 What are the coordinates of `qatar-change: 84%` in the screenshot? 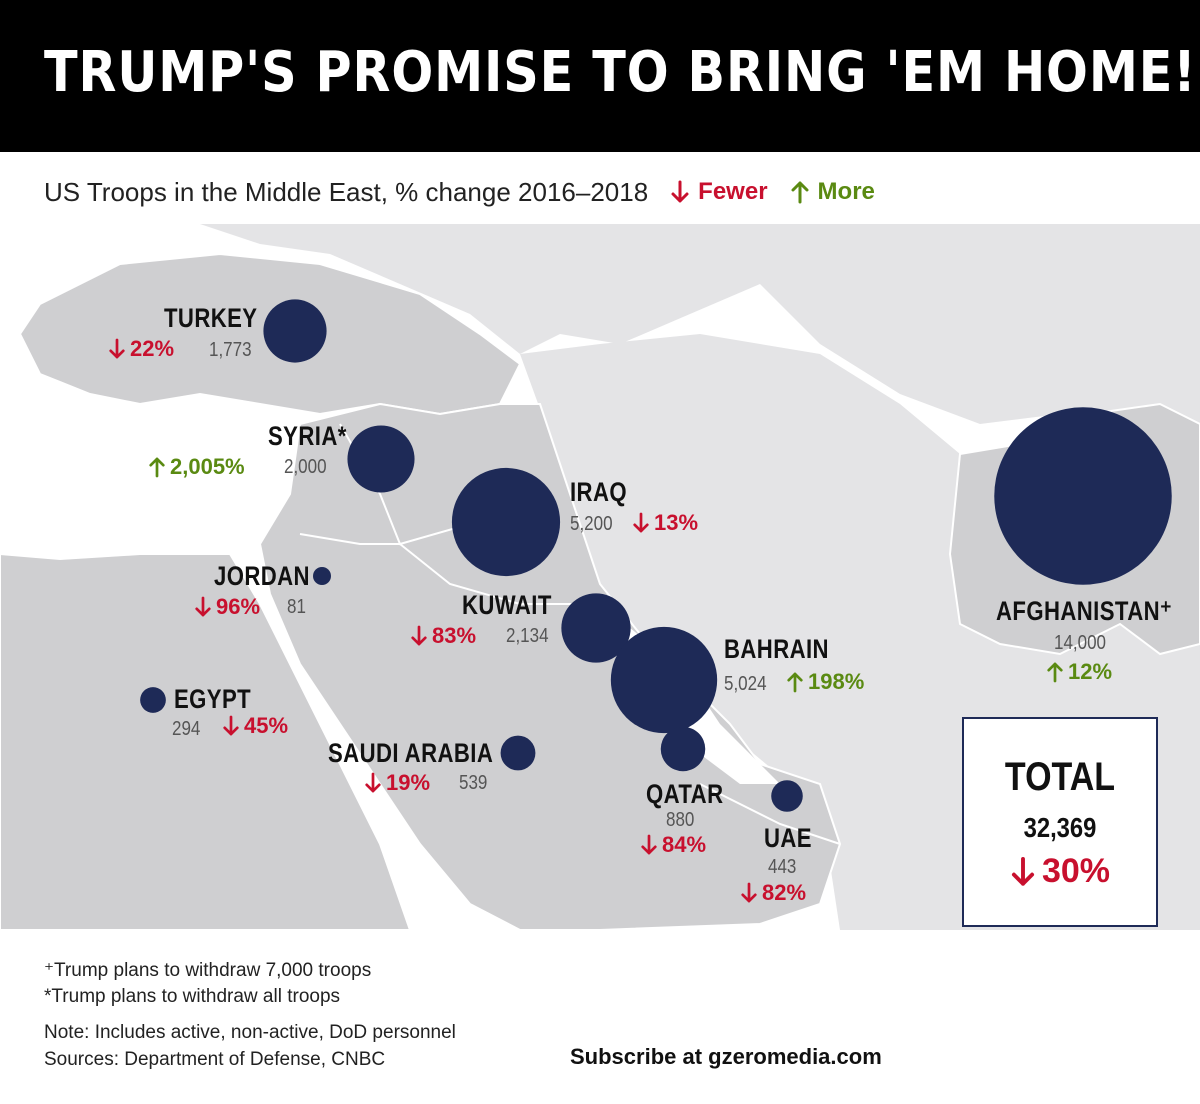 It's located at (673, 845).